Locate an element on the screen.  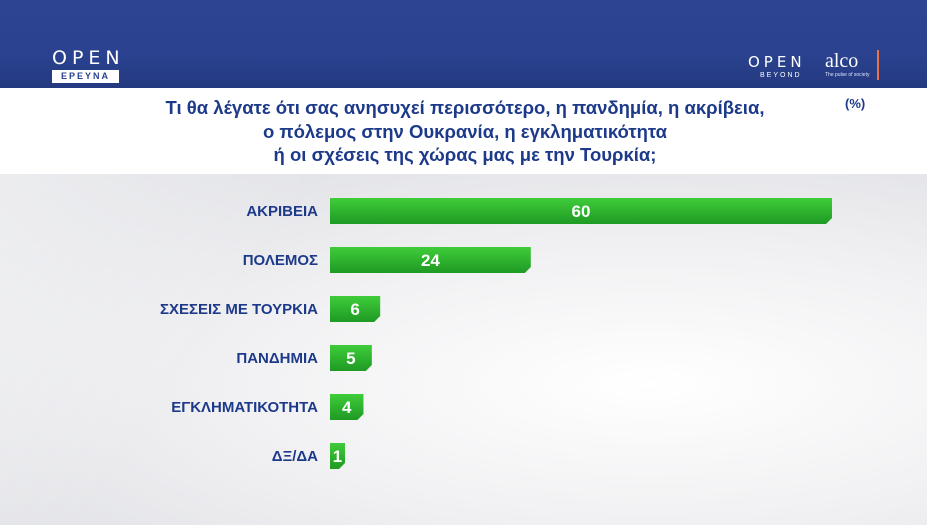
category-label: ΑΚΡΙΒΕΙΑ is located at coordinates (282, 211).